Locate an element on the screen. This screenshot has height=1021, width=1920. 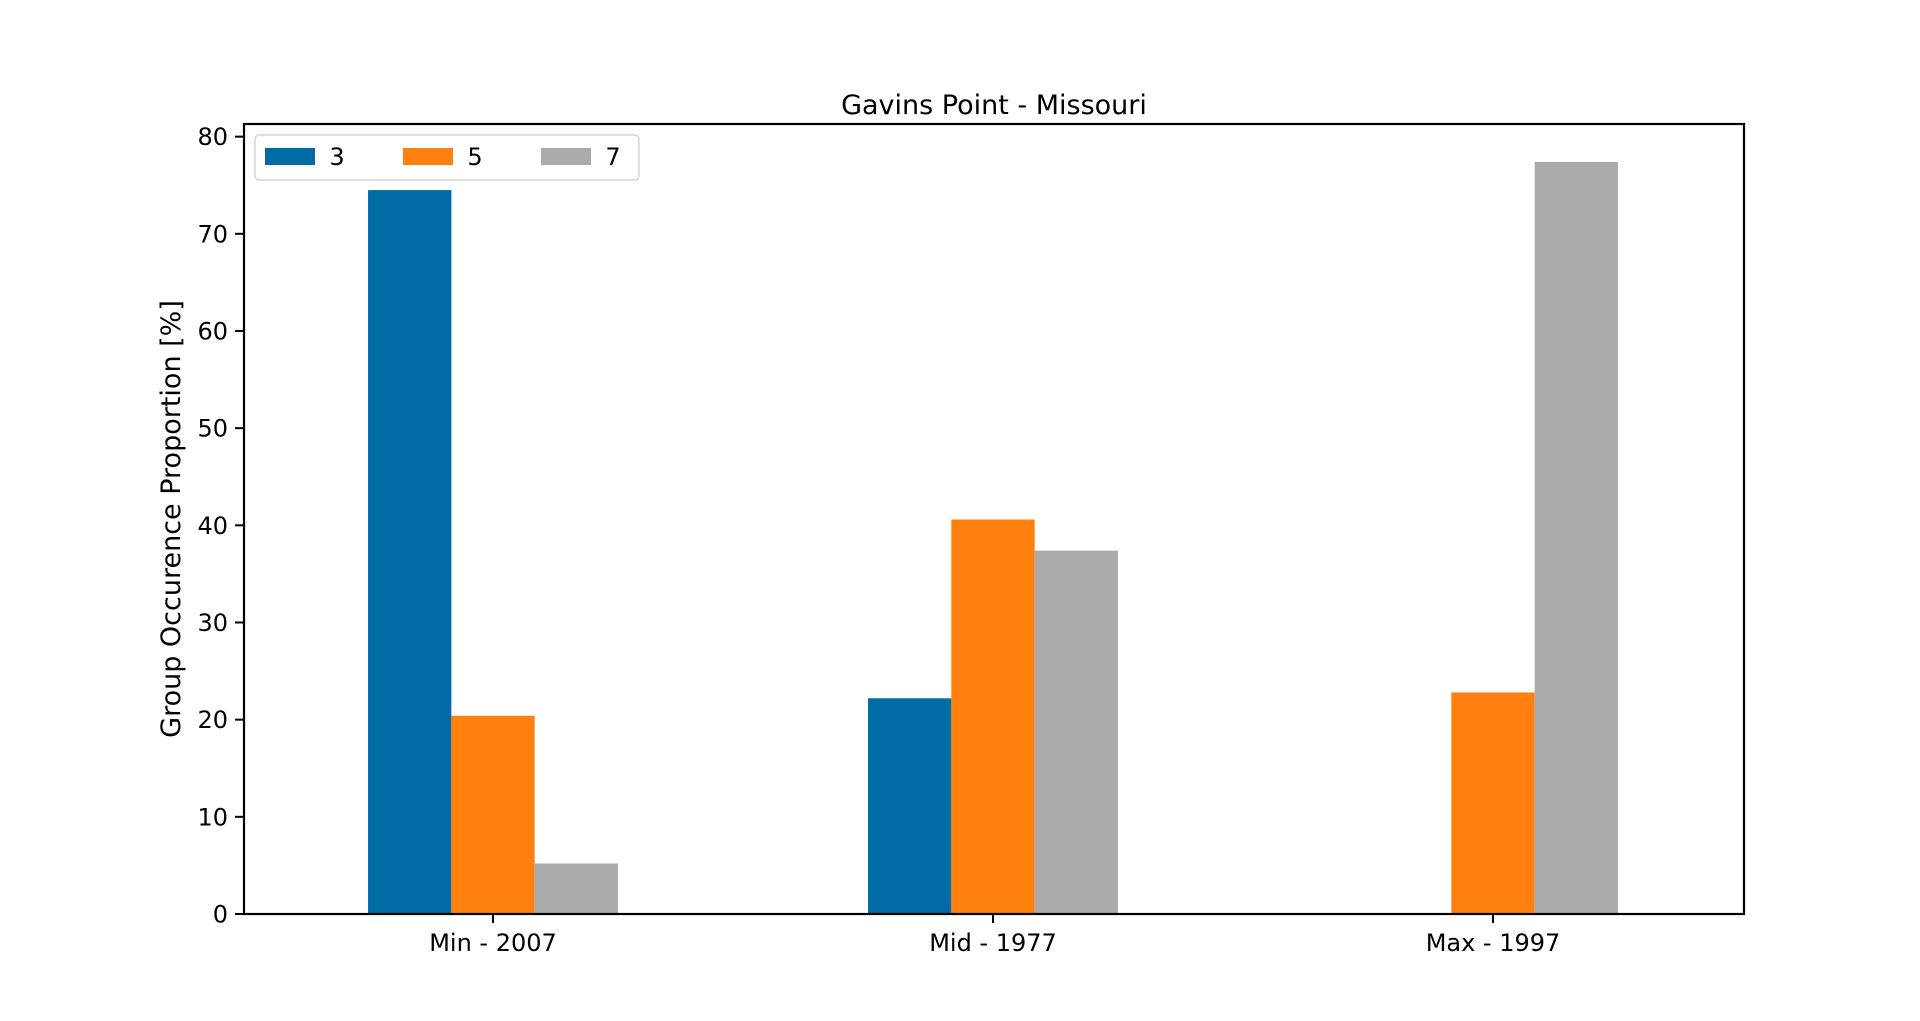
legend: 3 5 7 is located at coordinates (447, 157).